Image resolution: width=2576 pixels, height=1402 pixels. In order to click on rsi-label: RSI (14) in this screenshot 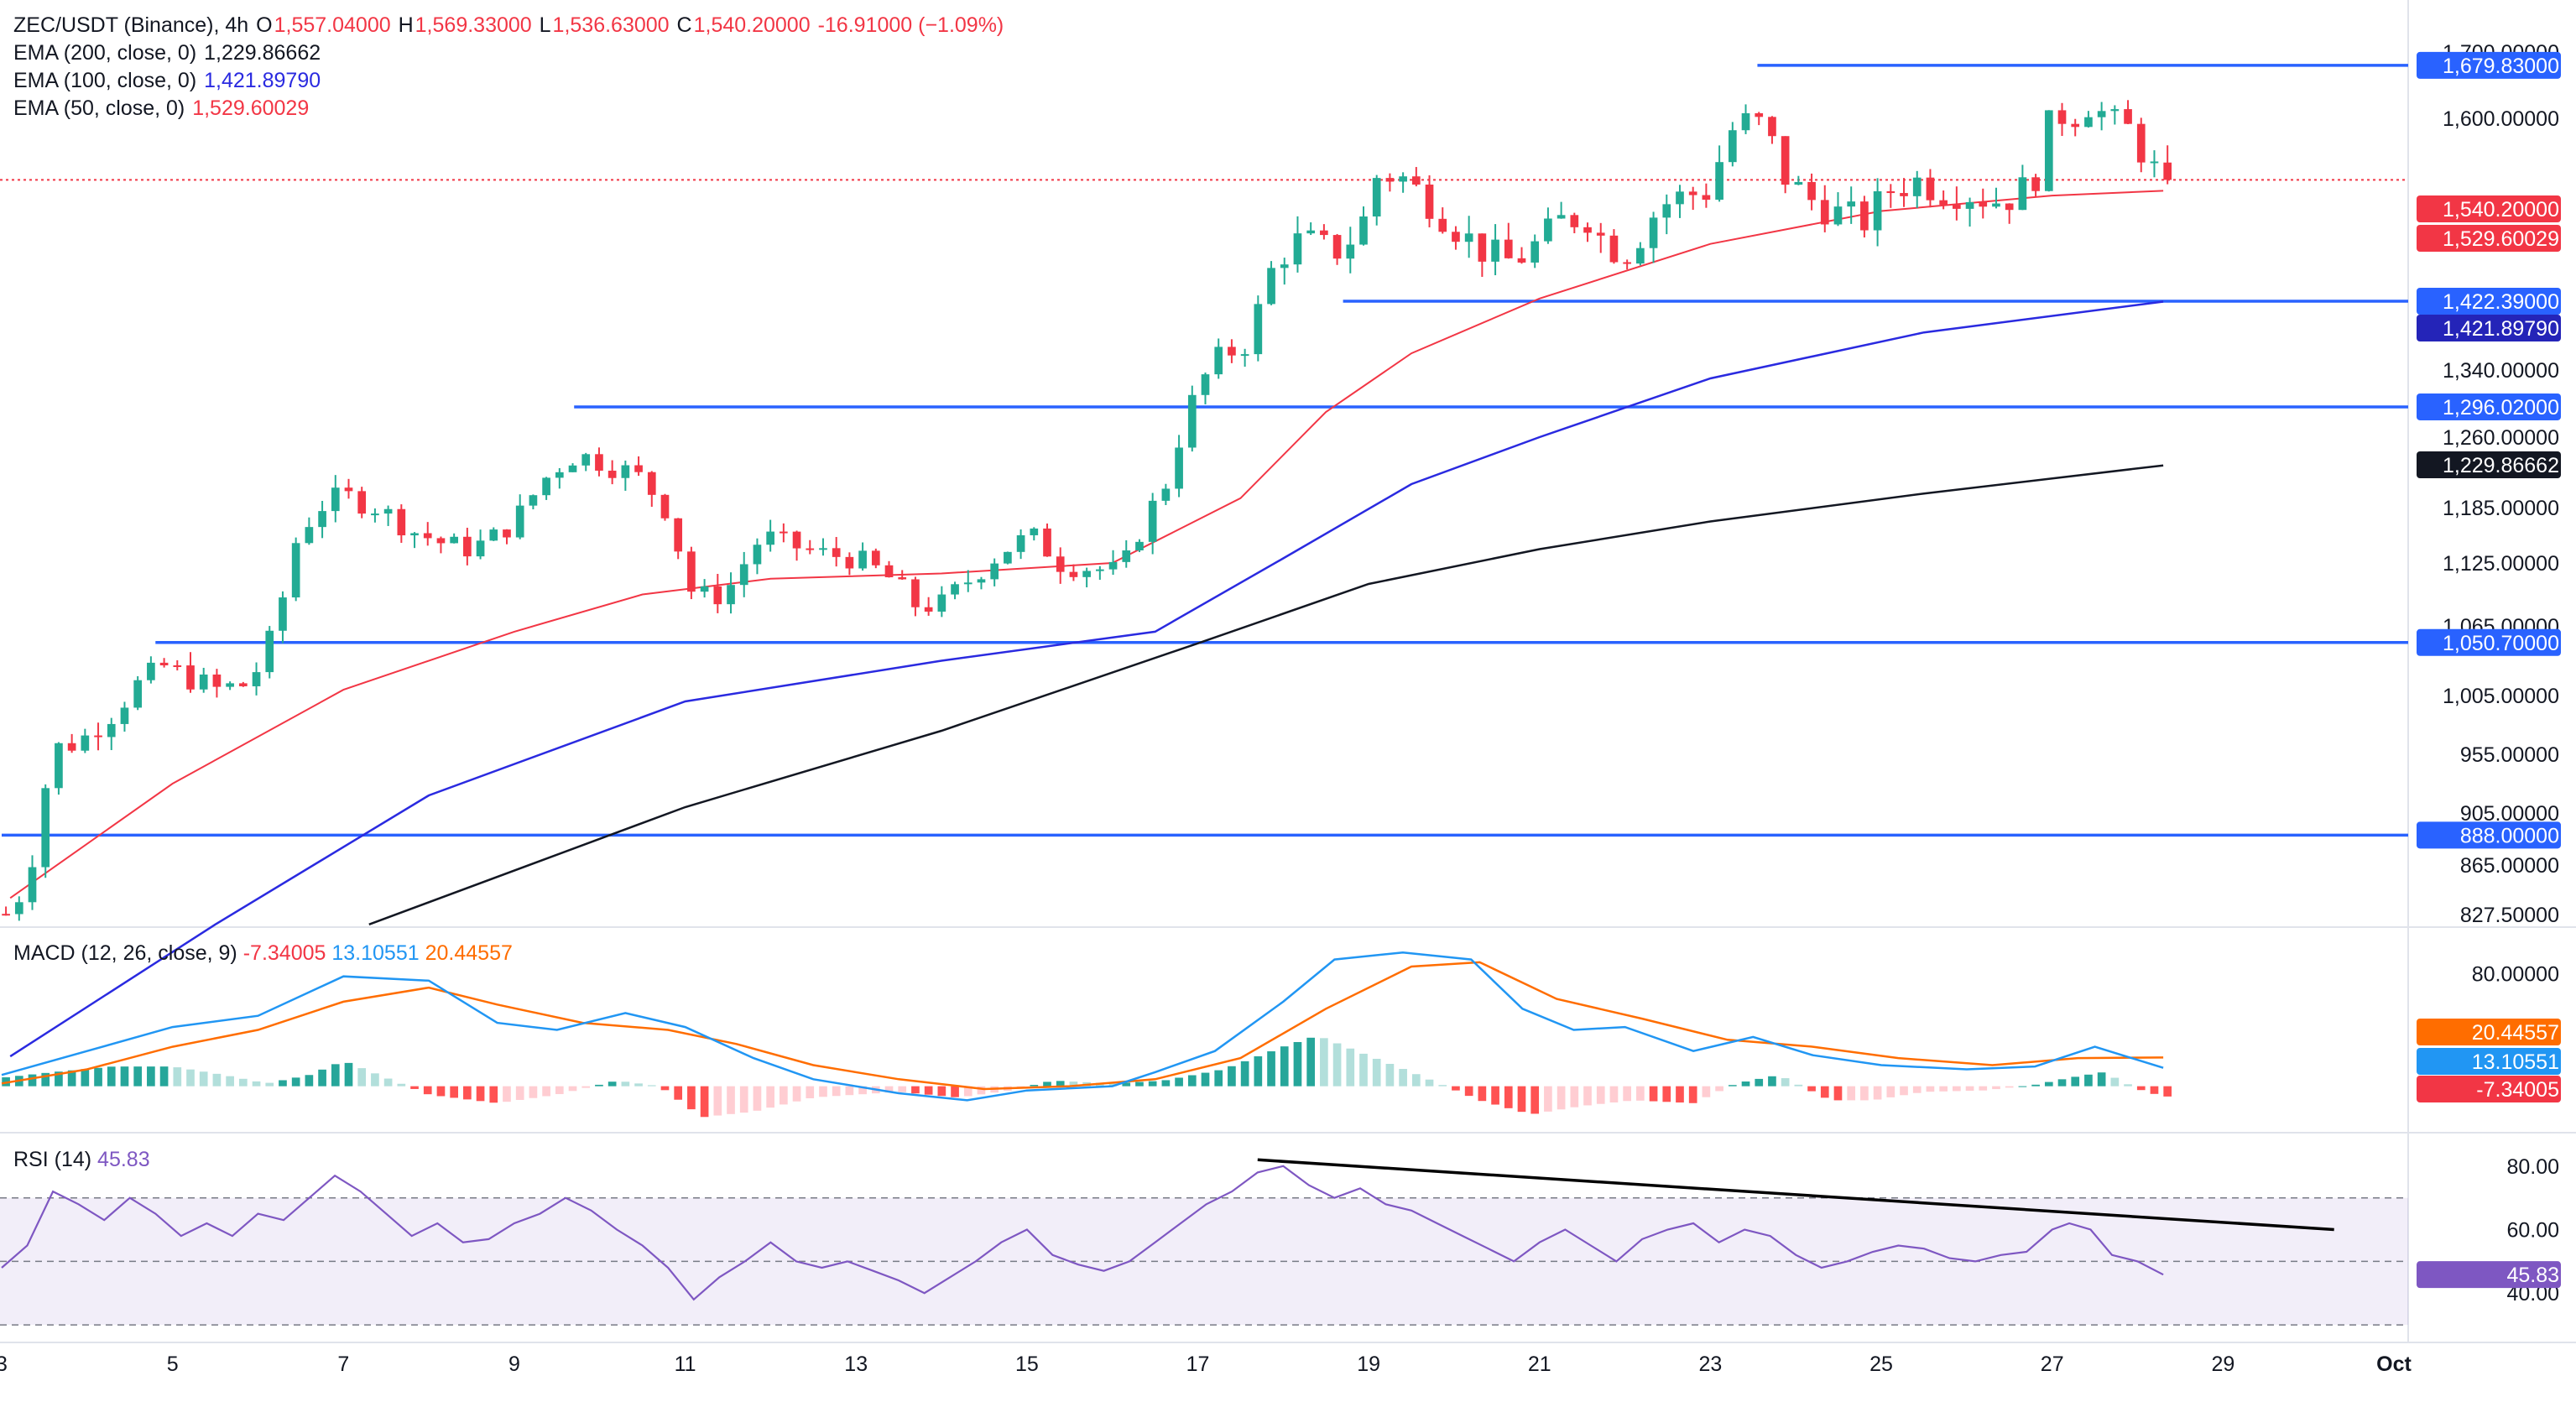, I will do `click(52, 1159)`.